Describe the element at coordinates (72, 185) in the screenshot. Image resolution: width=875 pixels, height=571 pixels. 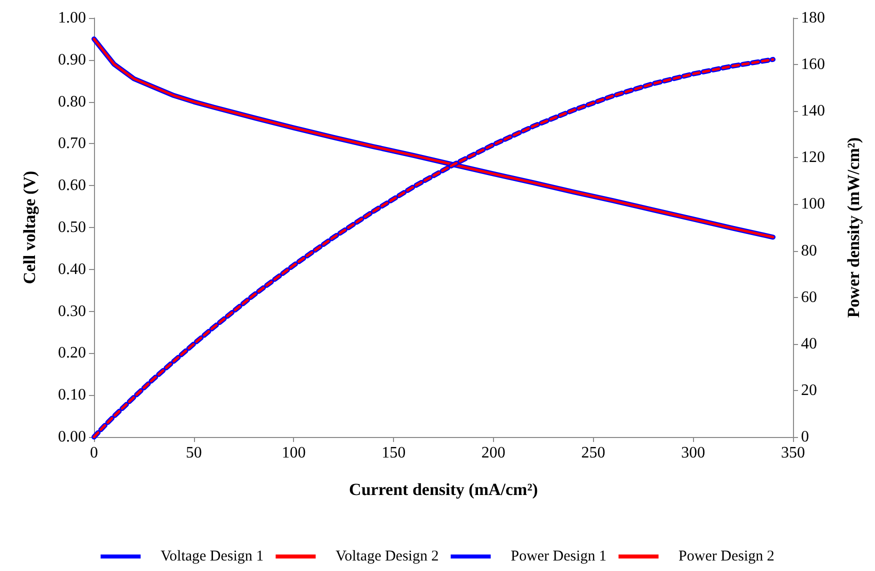
I see `y-tick-label: 0.60` at that location.